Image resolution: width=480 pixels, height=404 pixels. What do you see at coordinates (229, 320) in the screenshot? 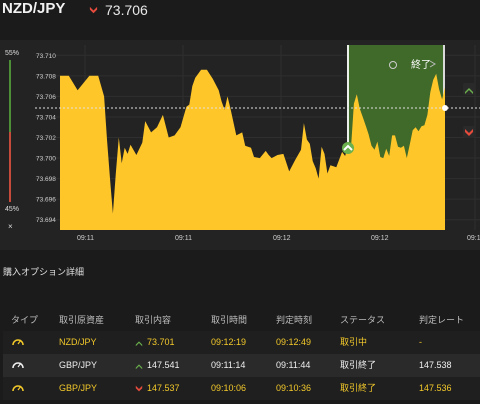
I see `header-time: 取引時間` at bounding box center [229, 320].